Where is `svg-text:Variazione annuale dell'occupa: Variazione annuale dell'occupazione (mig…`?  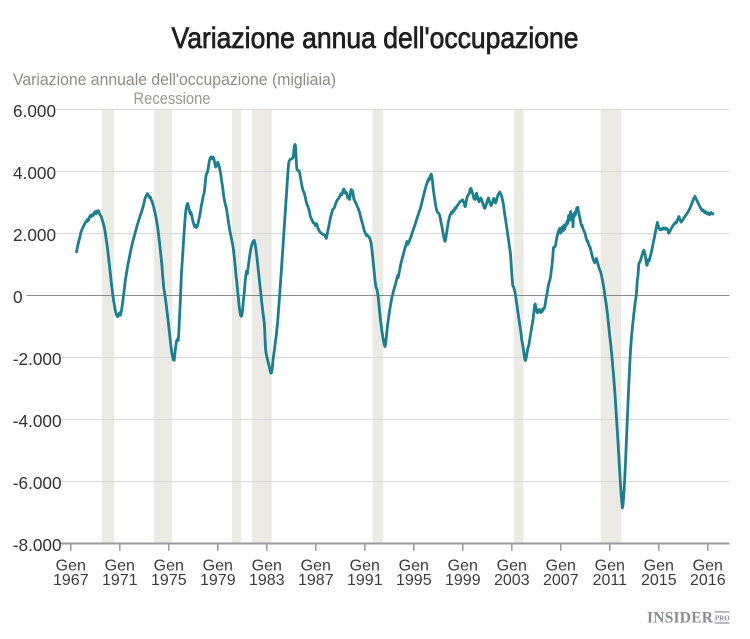
svg-text:Variazione annuale dell'occupa: Variazione annuale dell'occupazione (mig… is located at coordinates (174, 79).